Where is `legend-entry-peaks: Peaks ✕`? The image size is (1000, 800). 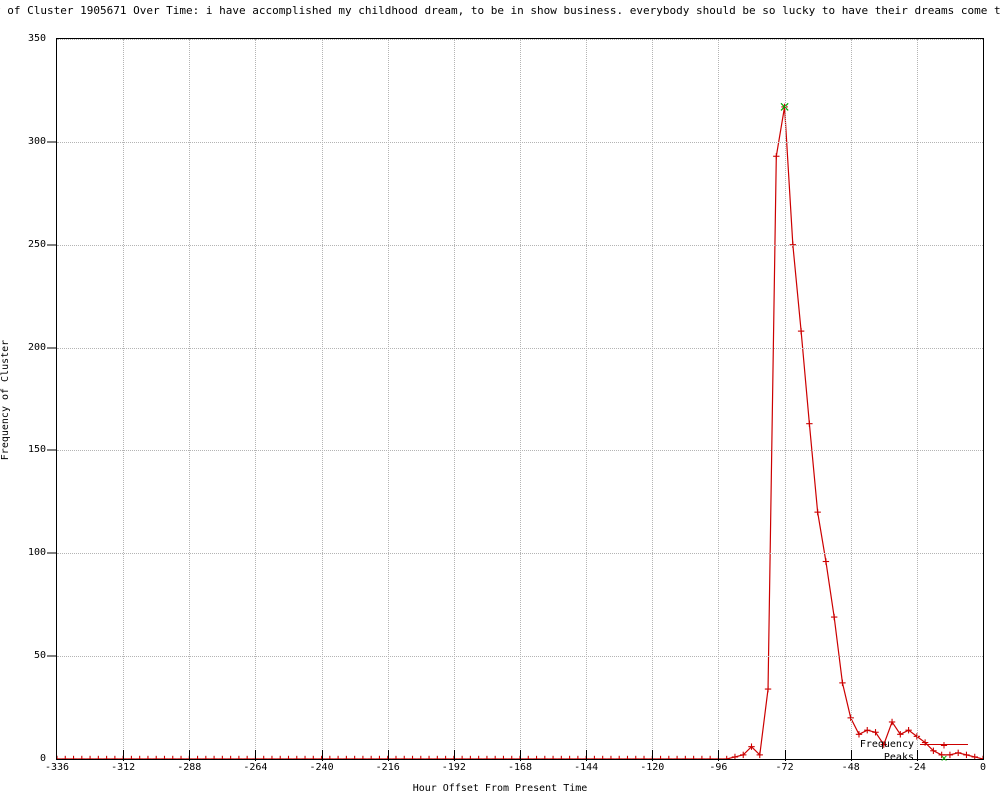
legend-entry-peaks: Peaks ✕ is located at coordinates (917, 757).